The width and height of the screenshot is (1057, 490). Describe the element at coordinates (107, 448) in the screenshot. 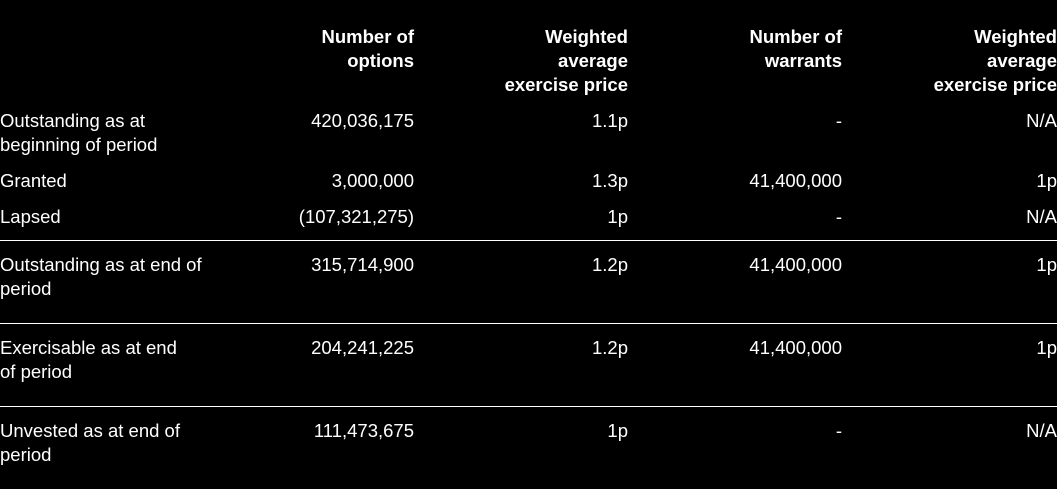

I see `row-label: Unvested as at end of period` at that location.